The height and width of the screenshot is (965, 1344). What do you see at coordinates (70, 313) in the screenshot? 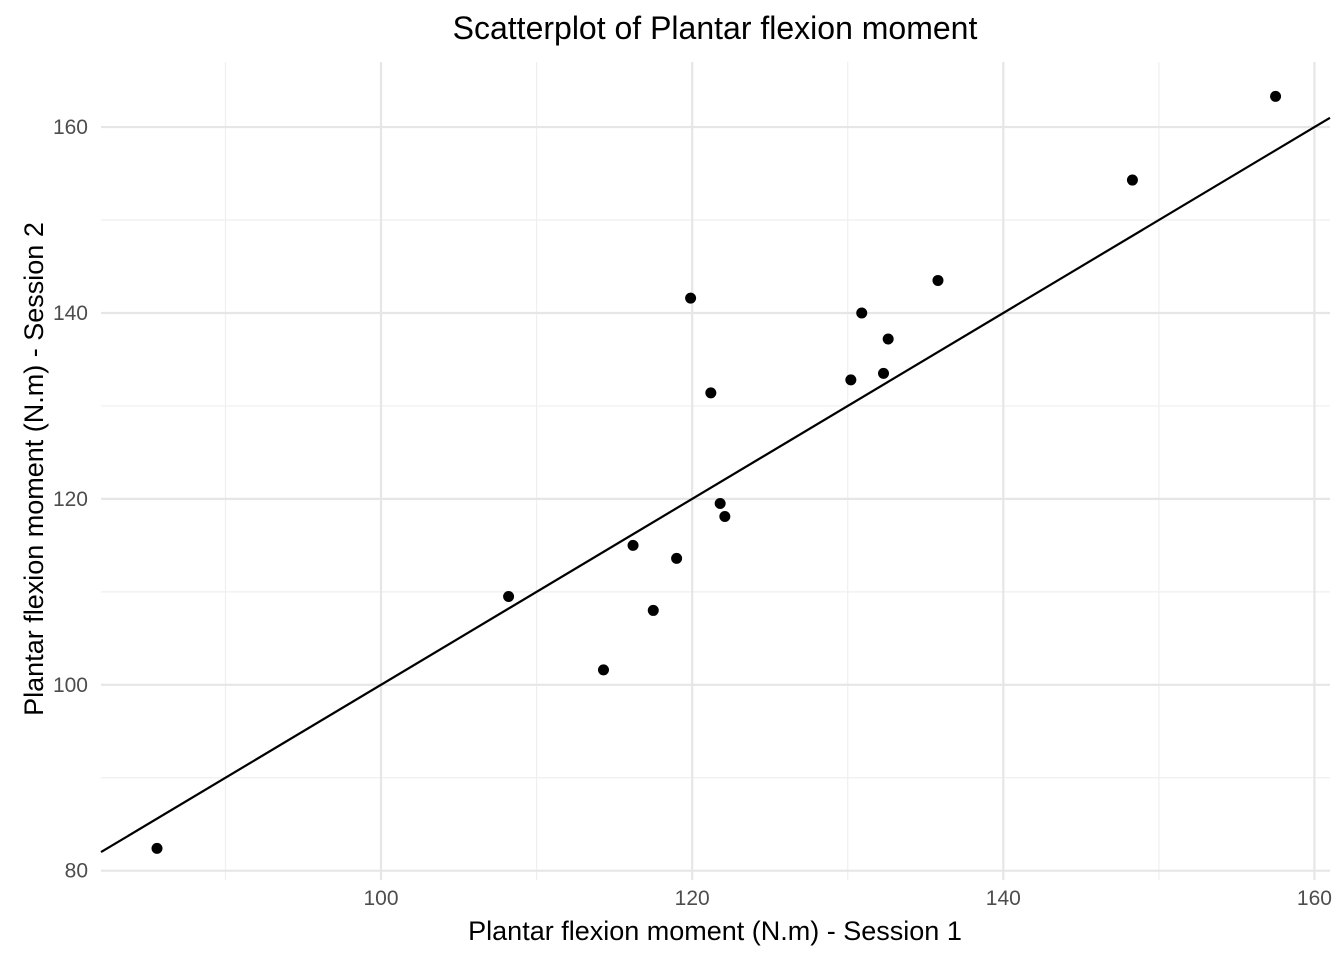
I see `y-tick-label: 140` at bounding box center [70, 313].